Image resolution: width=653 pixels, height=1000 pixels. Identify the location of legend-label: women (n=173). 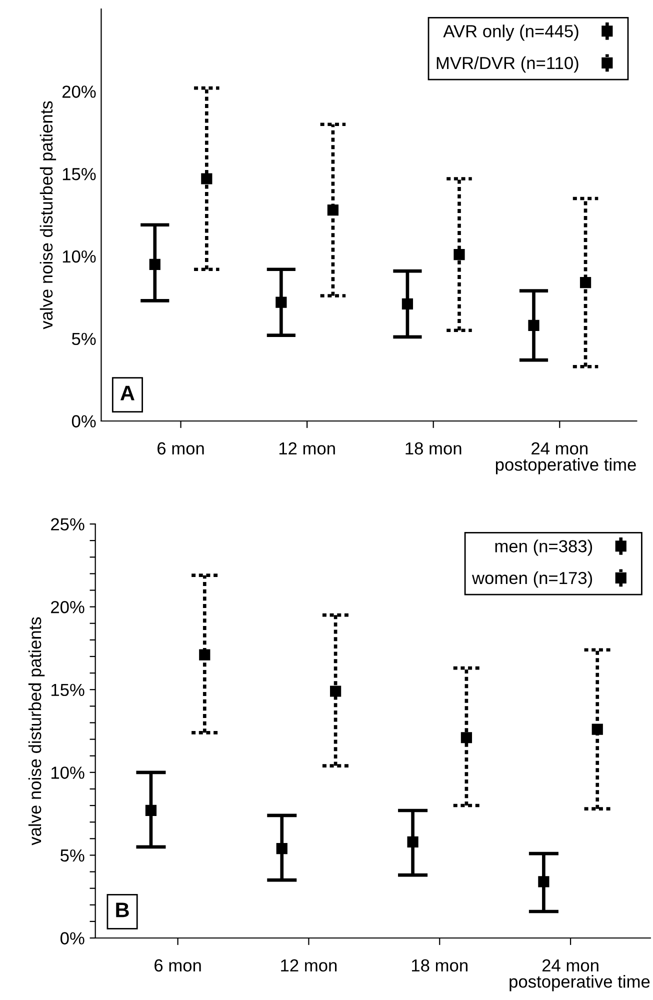
(532, 579).